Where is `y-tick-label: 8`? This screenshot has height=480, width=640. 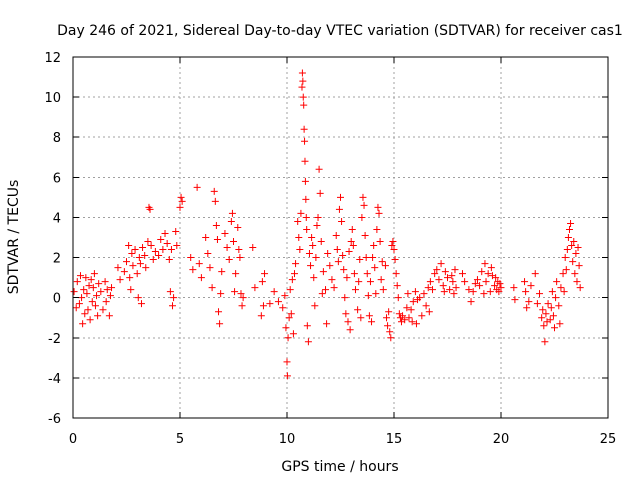
y-tick-label: 8 is located at coordinates (57, 138).